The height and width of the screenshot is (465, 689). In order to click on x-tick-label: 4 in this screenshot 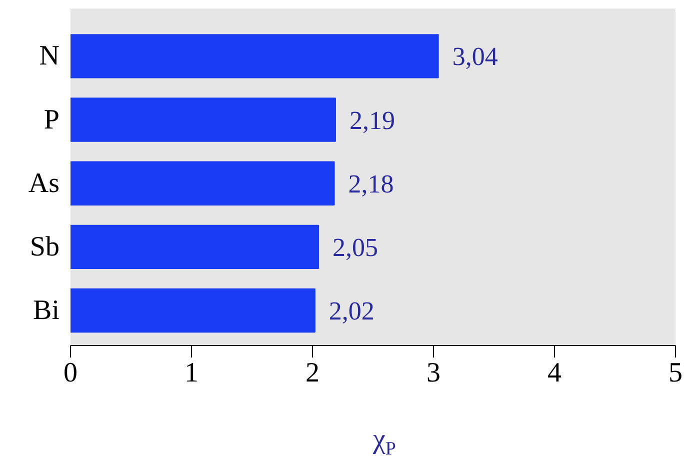, I will do `click(555, 373)`.